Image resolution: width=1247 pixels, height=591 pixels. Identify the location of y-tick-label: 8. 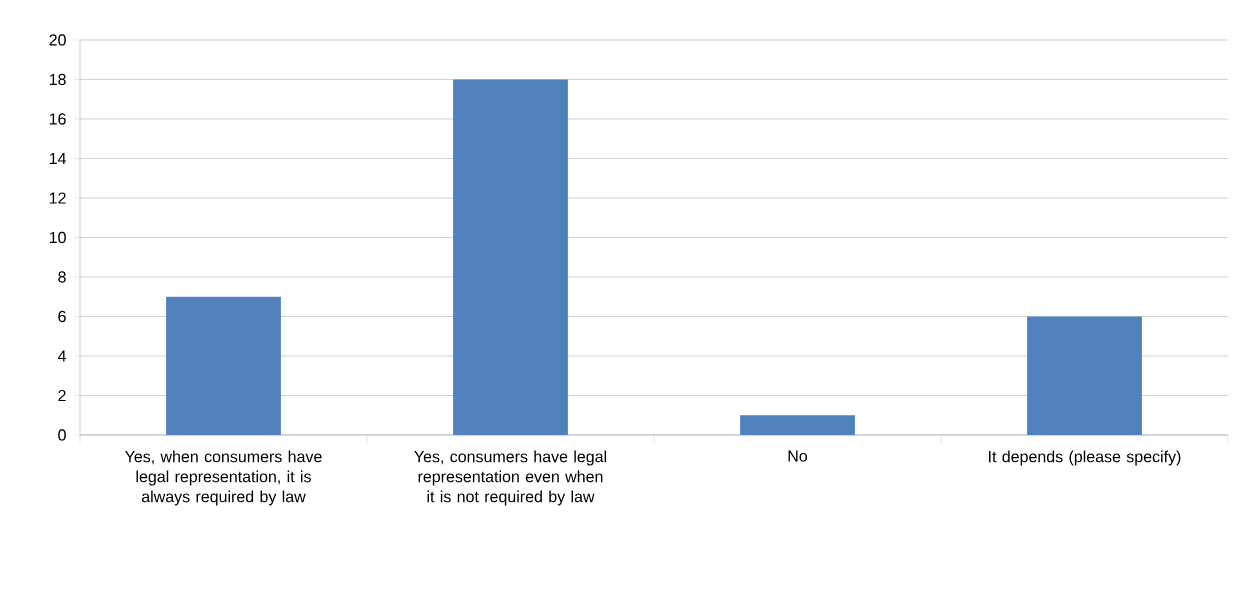
(62, 277).